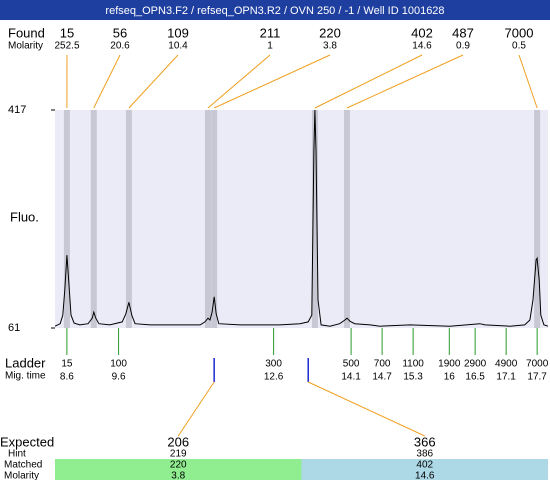 This screenshot has height=480, width=550. I want to click on expected-size: 206, so click(178, 441).